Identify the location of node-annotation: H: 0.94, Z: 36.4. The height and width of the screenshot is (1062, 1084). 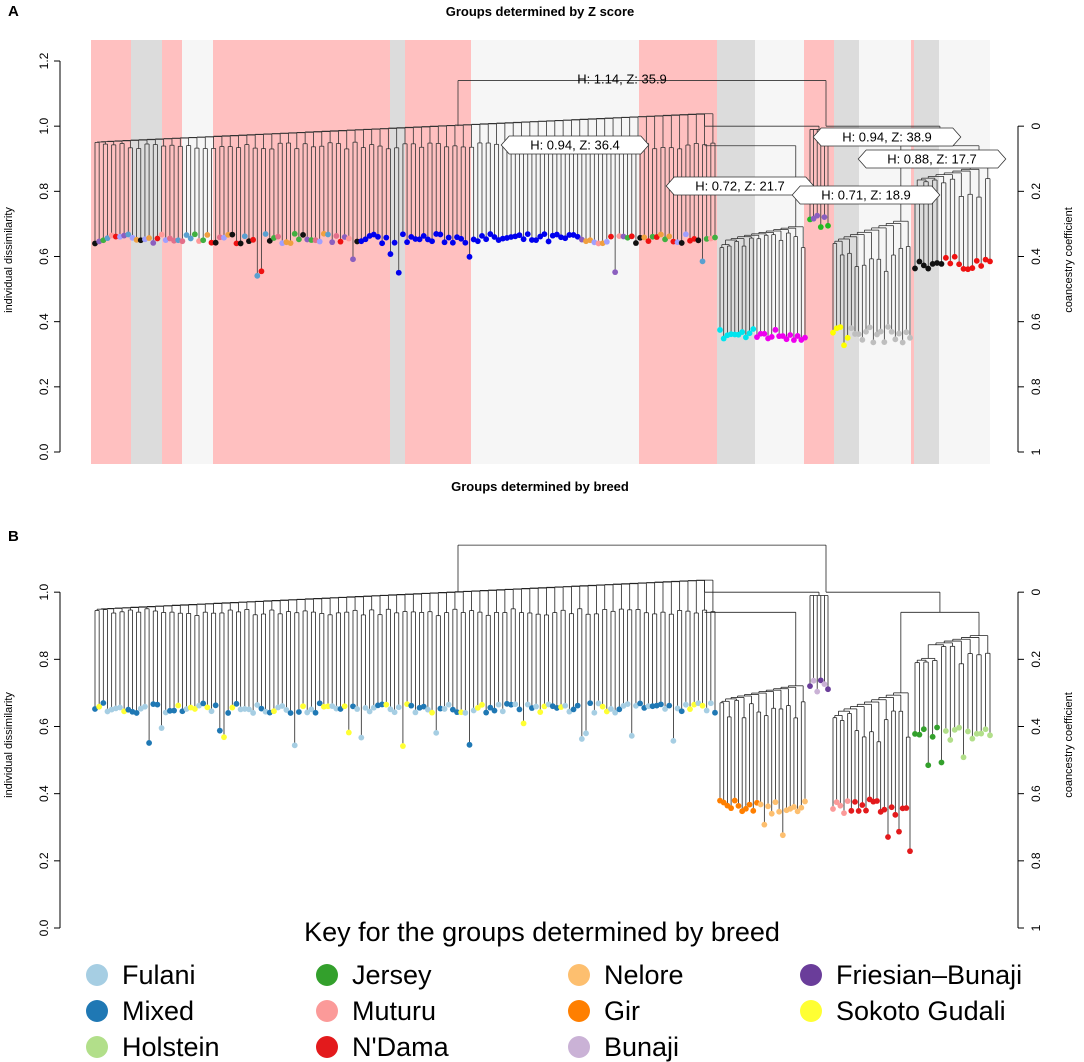
(575, 145).